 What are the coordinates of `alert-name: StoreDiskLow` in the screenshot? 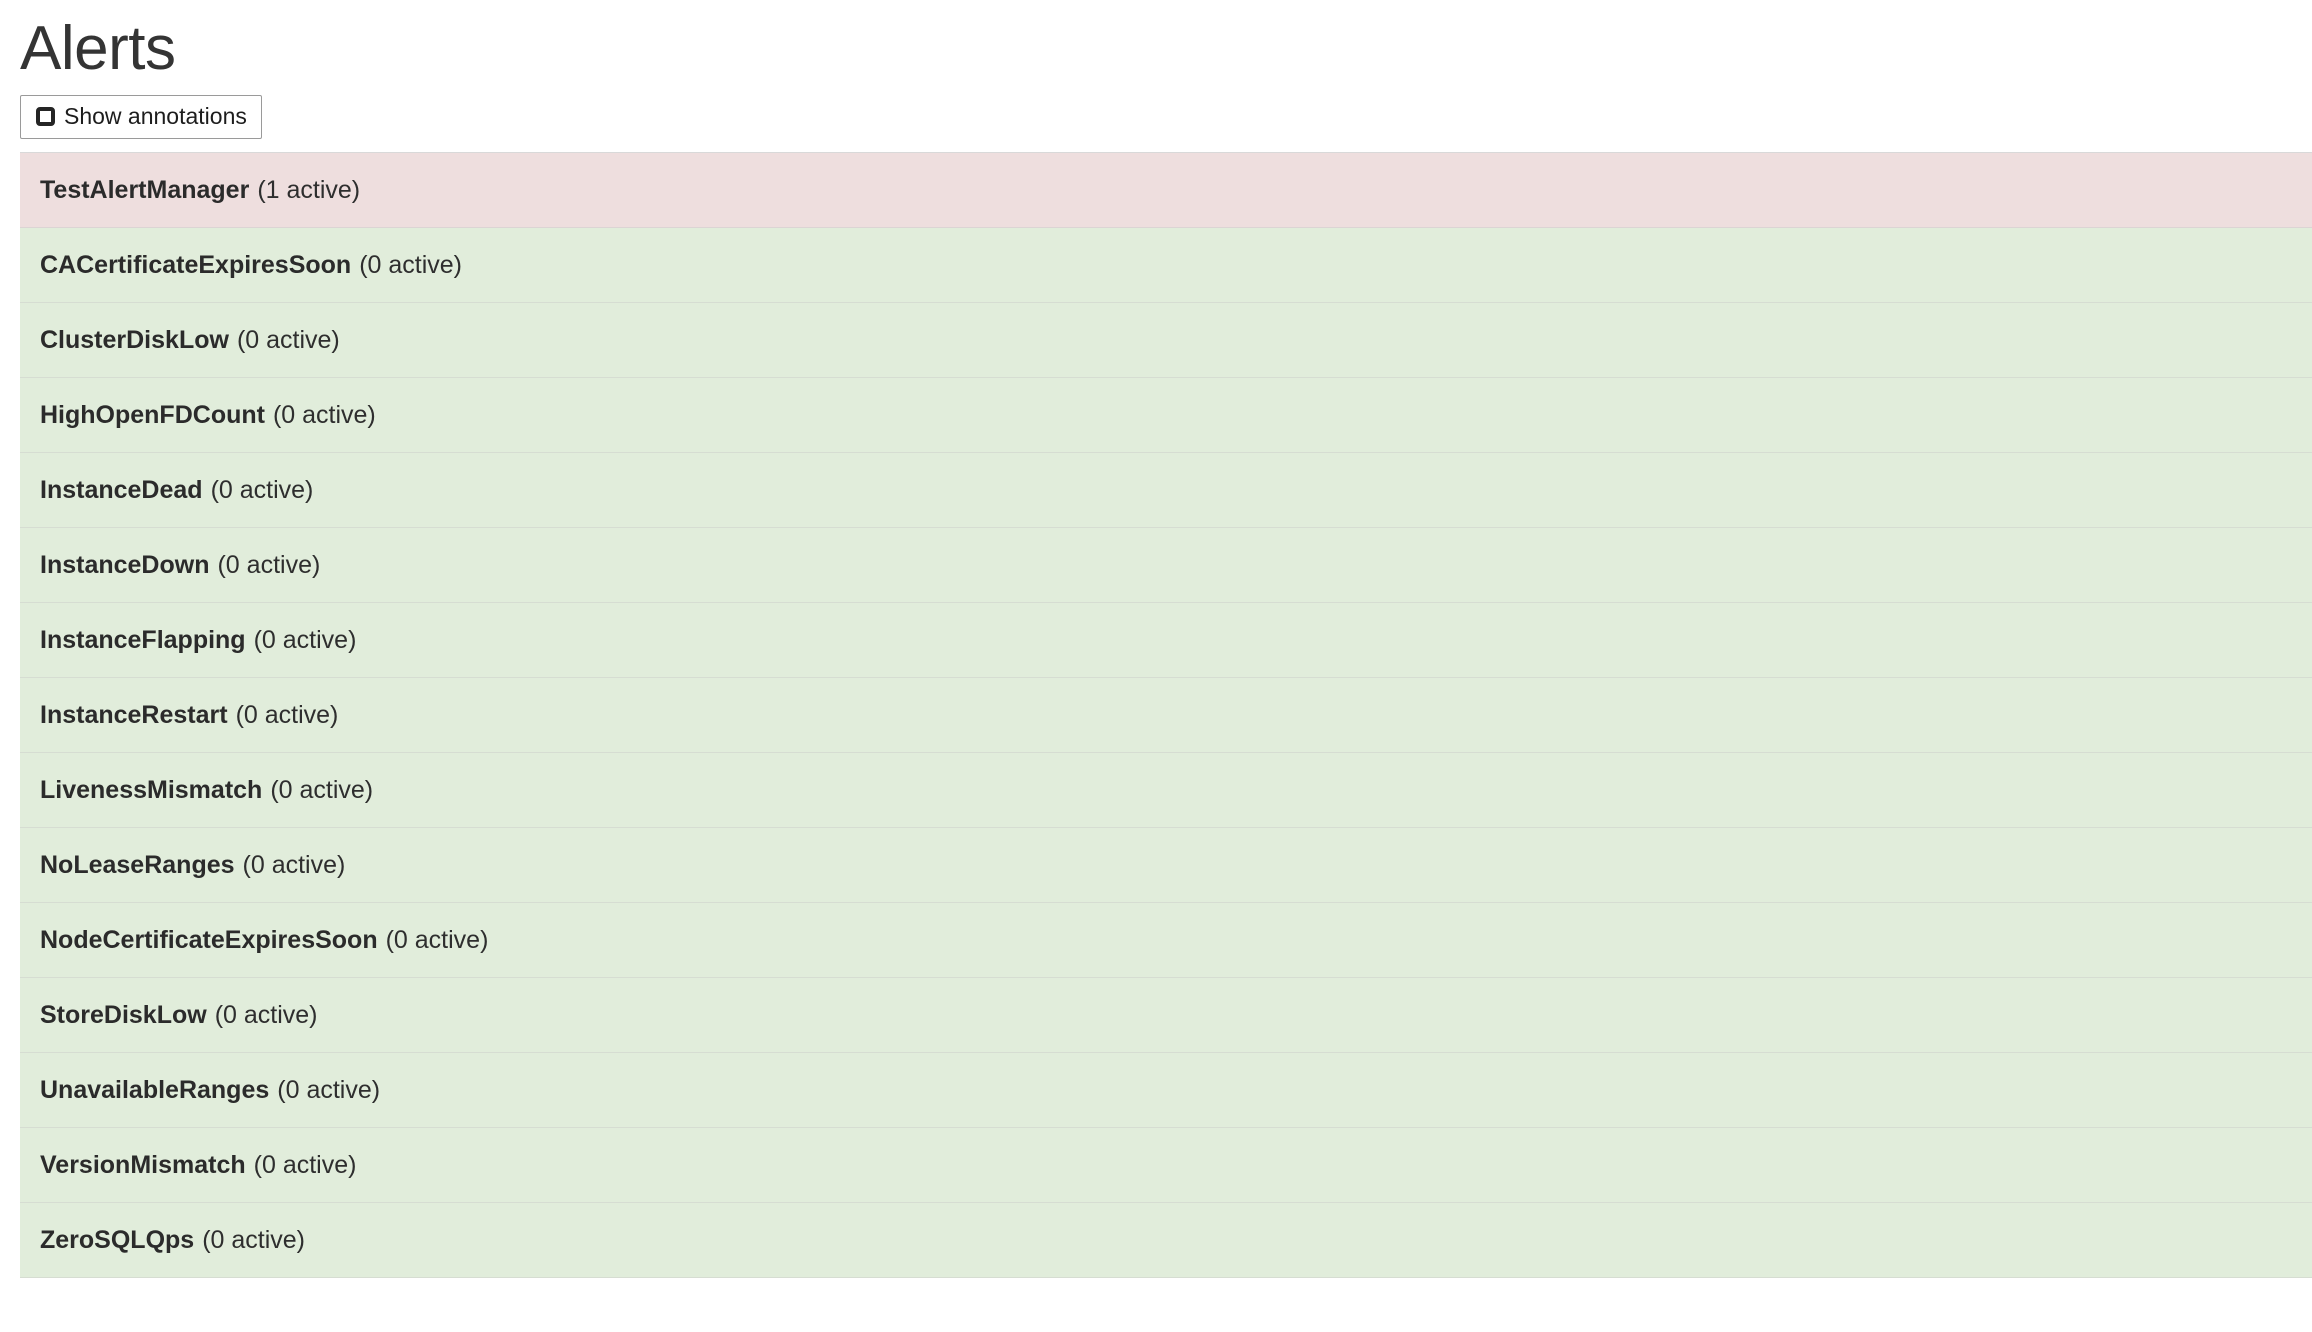 It's located at (123, 1014).